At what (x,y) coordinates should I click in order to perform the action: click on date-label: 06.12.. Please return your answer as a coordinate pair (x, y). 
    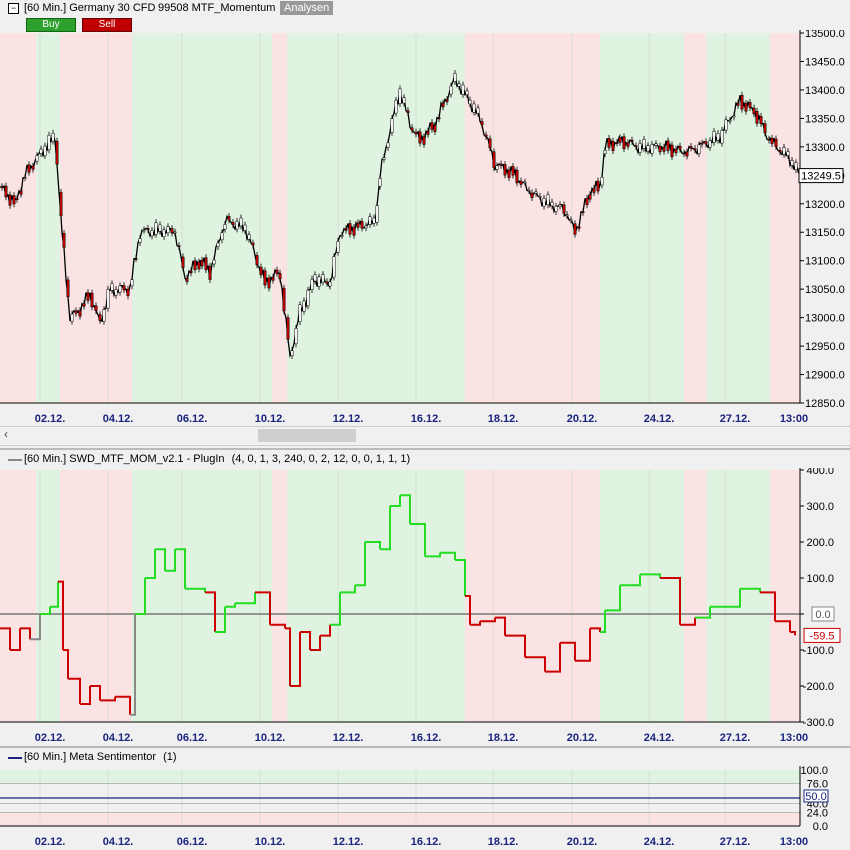
    Looking at the image, I should click on (192, 738).